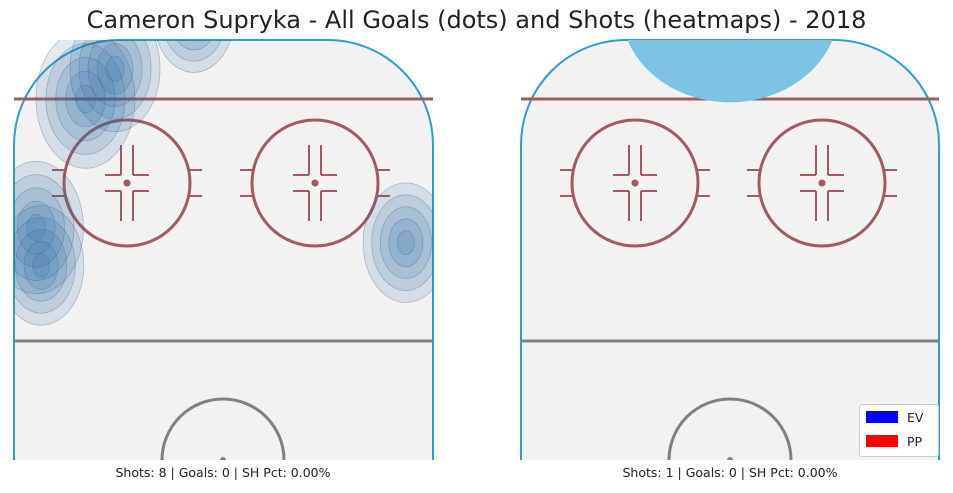 This screenshot has width=953, height=493. What do you see at coordinates (915, 417) in the screenshot?
I see `legend-label-ev: EV` at bounding box center [915, 417].